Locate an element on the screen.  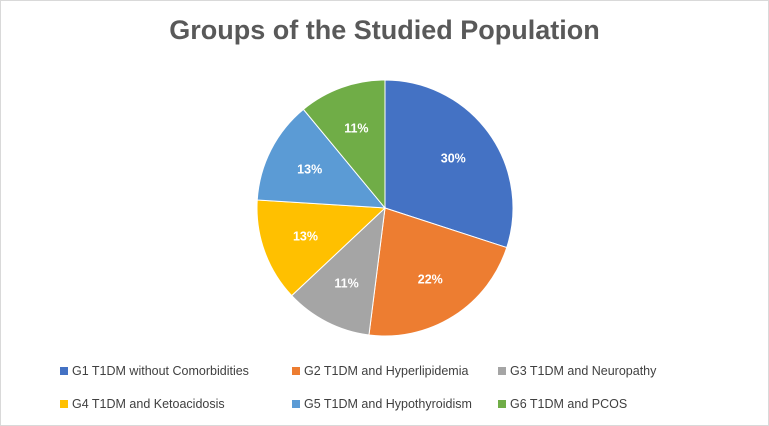
pie-slice-g6 is located at coordinates (344, 144).